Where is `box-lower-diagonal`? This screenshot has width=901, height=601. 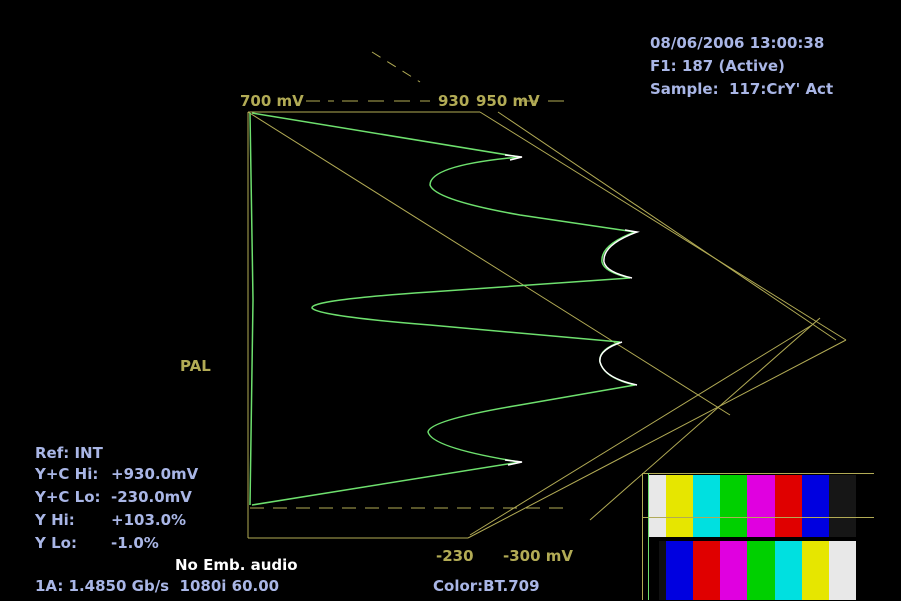 box-lower-diagonal is located at coordinates (657, 439).